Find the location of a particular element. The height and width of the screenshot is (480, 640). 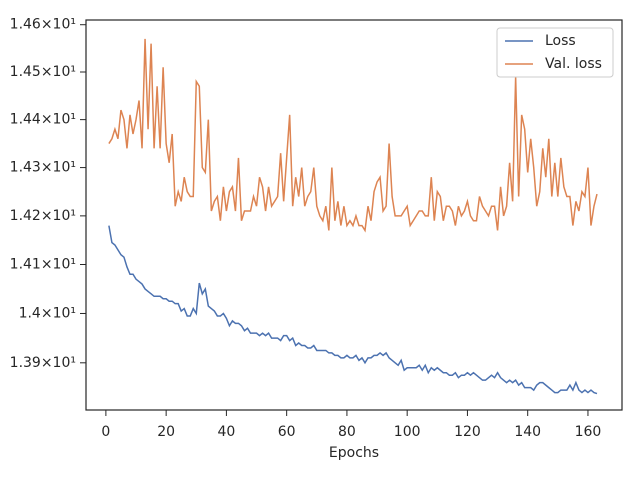

x-tick-label: 0 is located at coordinates (105, 432).